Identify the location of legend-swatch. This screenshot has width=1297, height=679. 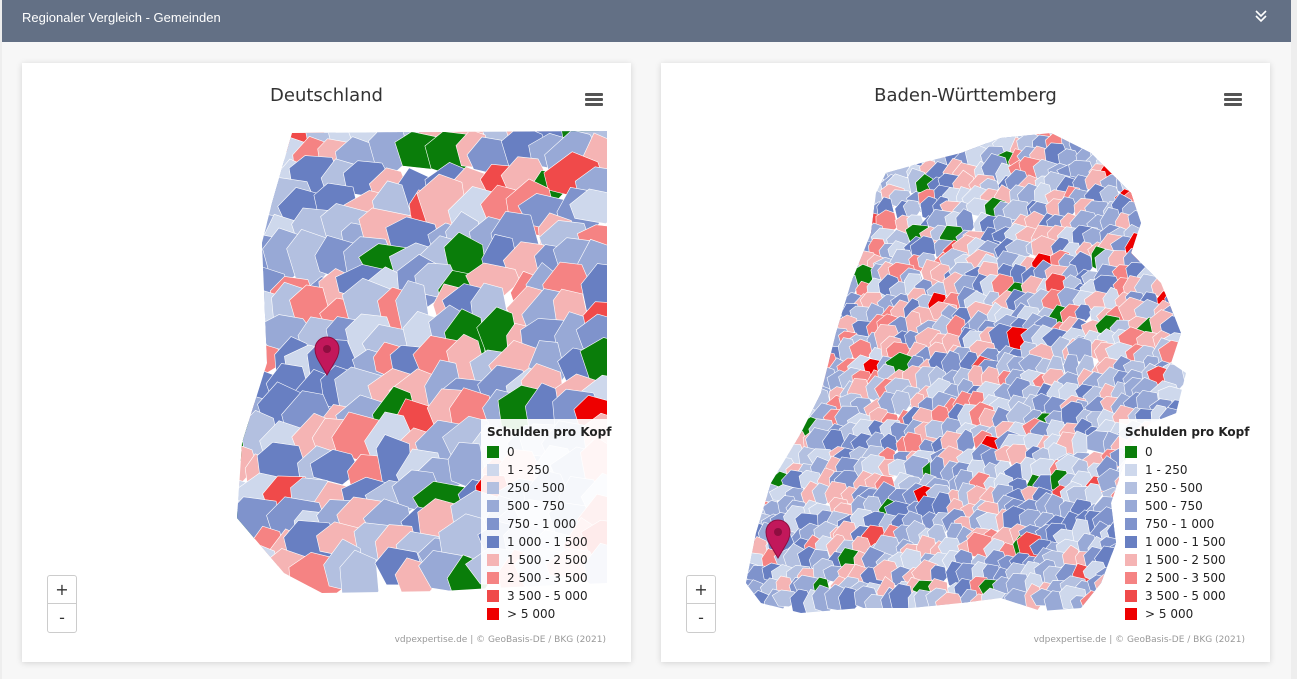
(1131, 578).